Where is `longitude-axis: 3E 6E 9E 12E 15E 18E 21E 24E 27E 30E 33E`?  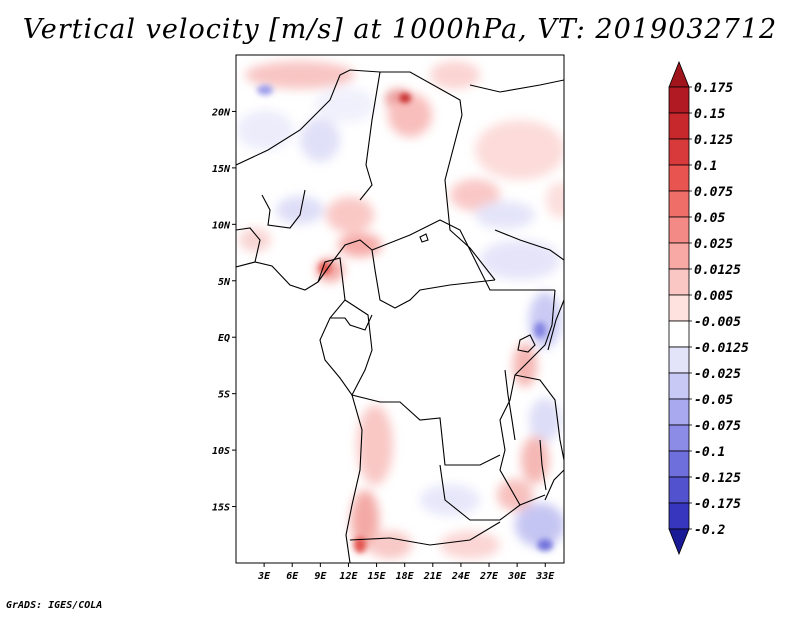 longitude-axis: 3E 6E 9E 12E 15E 18E 21E 24E 27E 30E 33E is located at coordinates (406, 572).